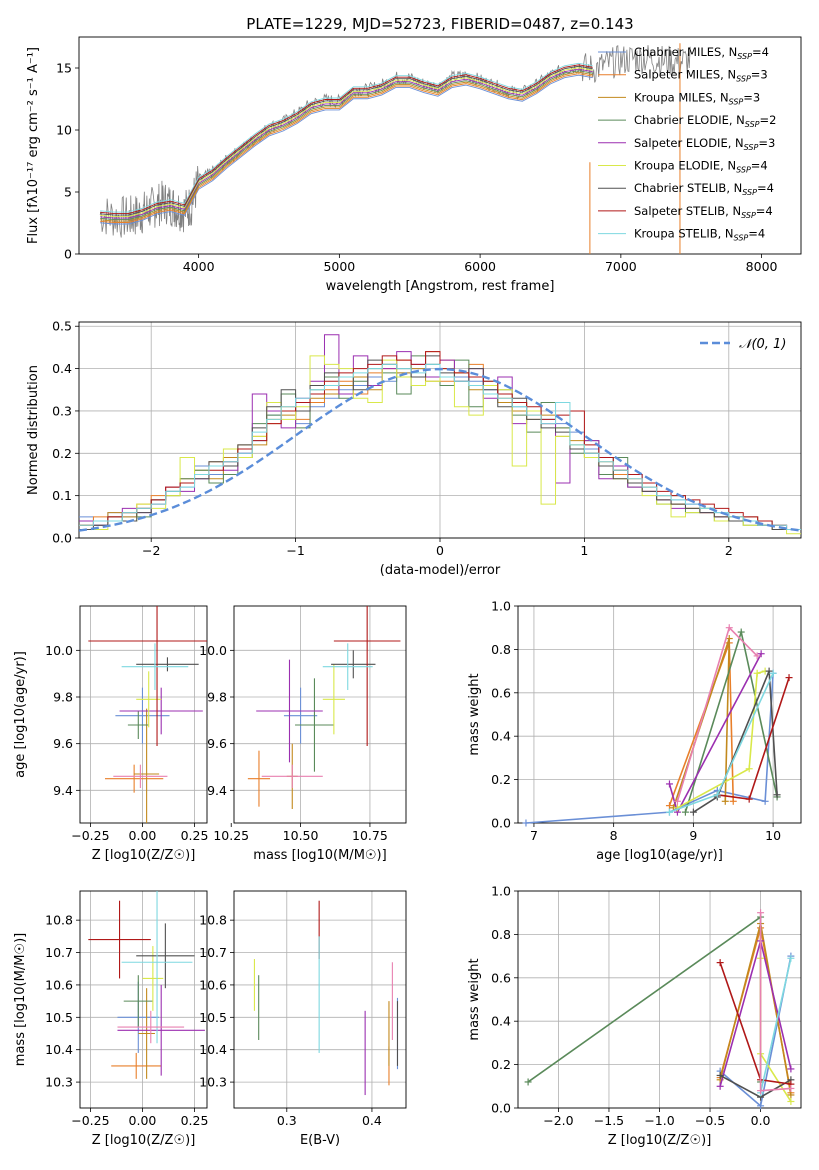  I want to click on x-axis-label: E(B-V), so click(320, 1140).